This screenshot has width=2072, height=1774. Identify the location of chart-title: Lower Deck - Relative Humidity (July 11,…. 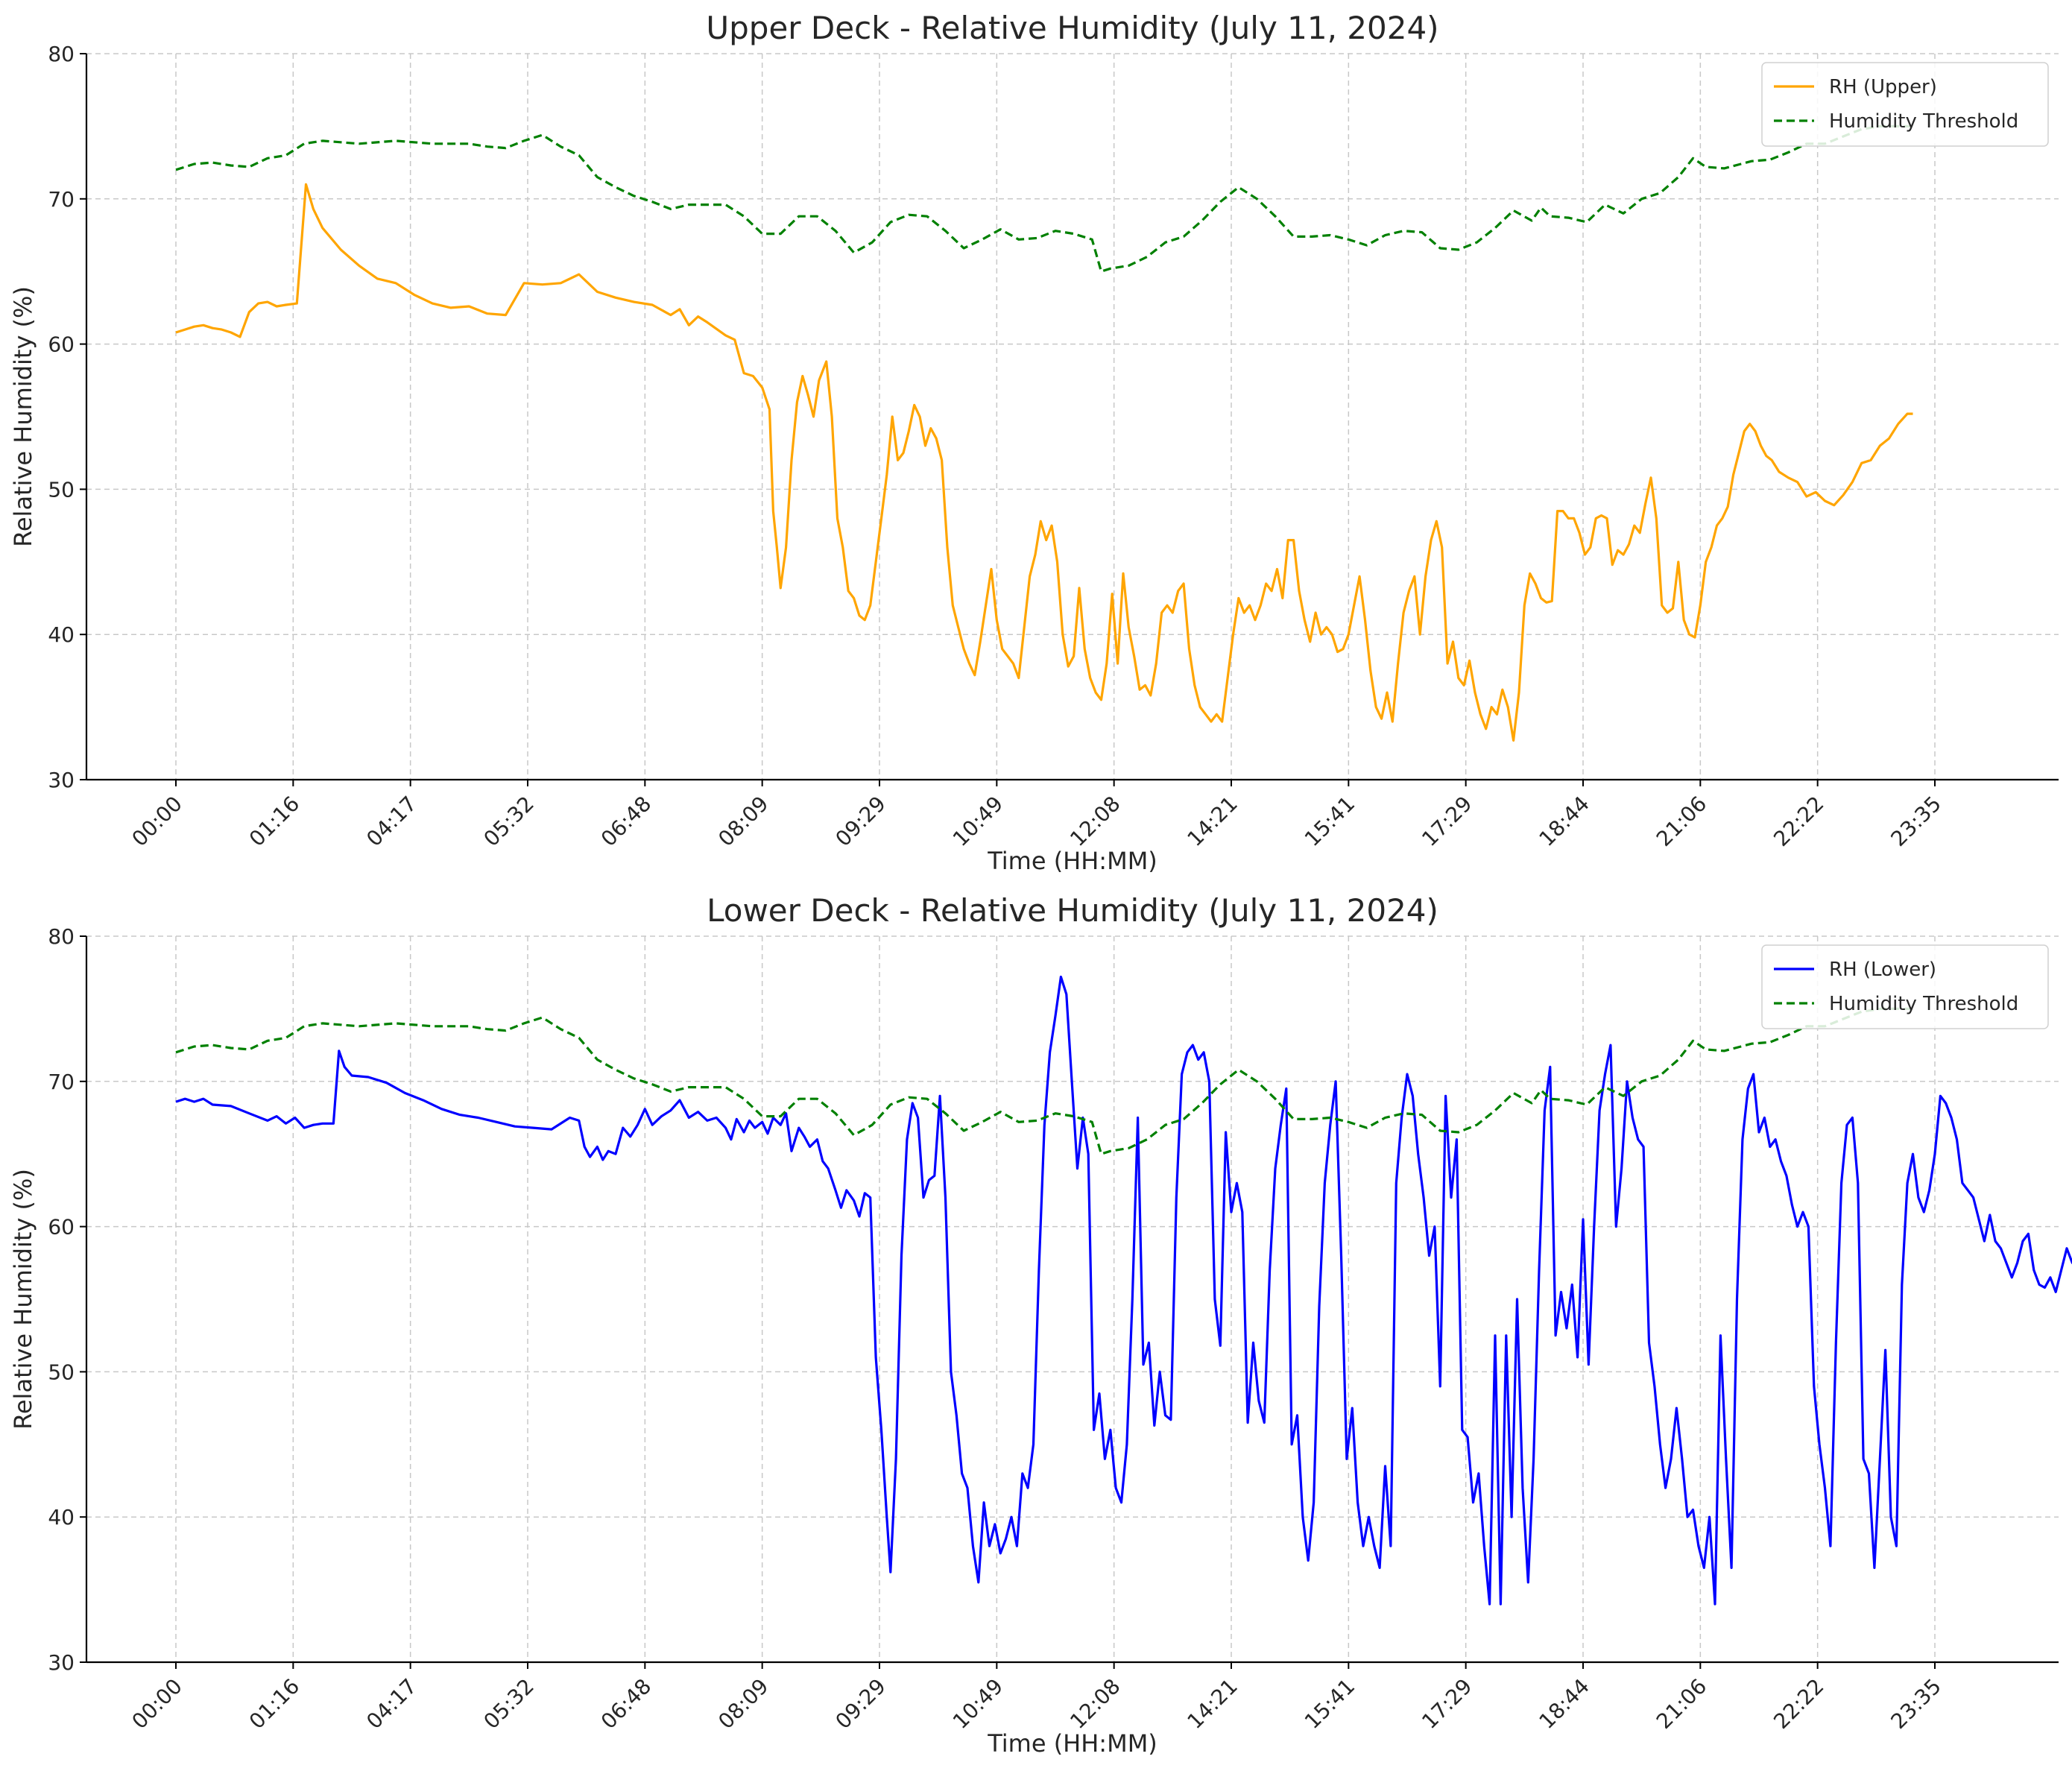
(1072, 910).